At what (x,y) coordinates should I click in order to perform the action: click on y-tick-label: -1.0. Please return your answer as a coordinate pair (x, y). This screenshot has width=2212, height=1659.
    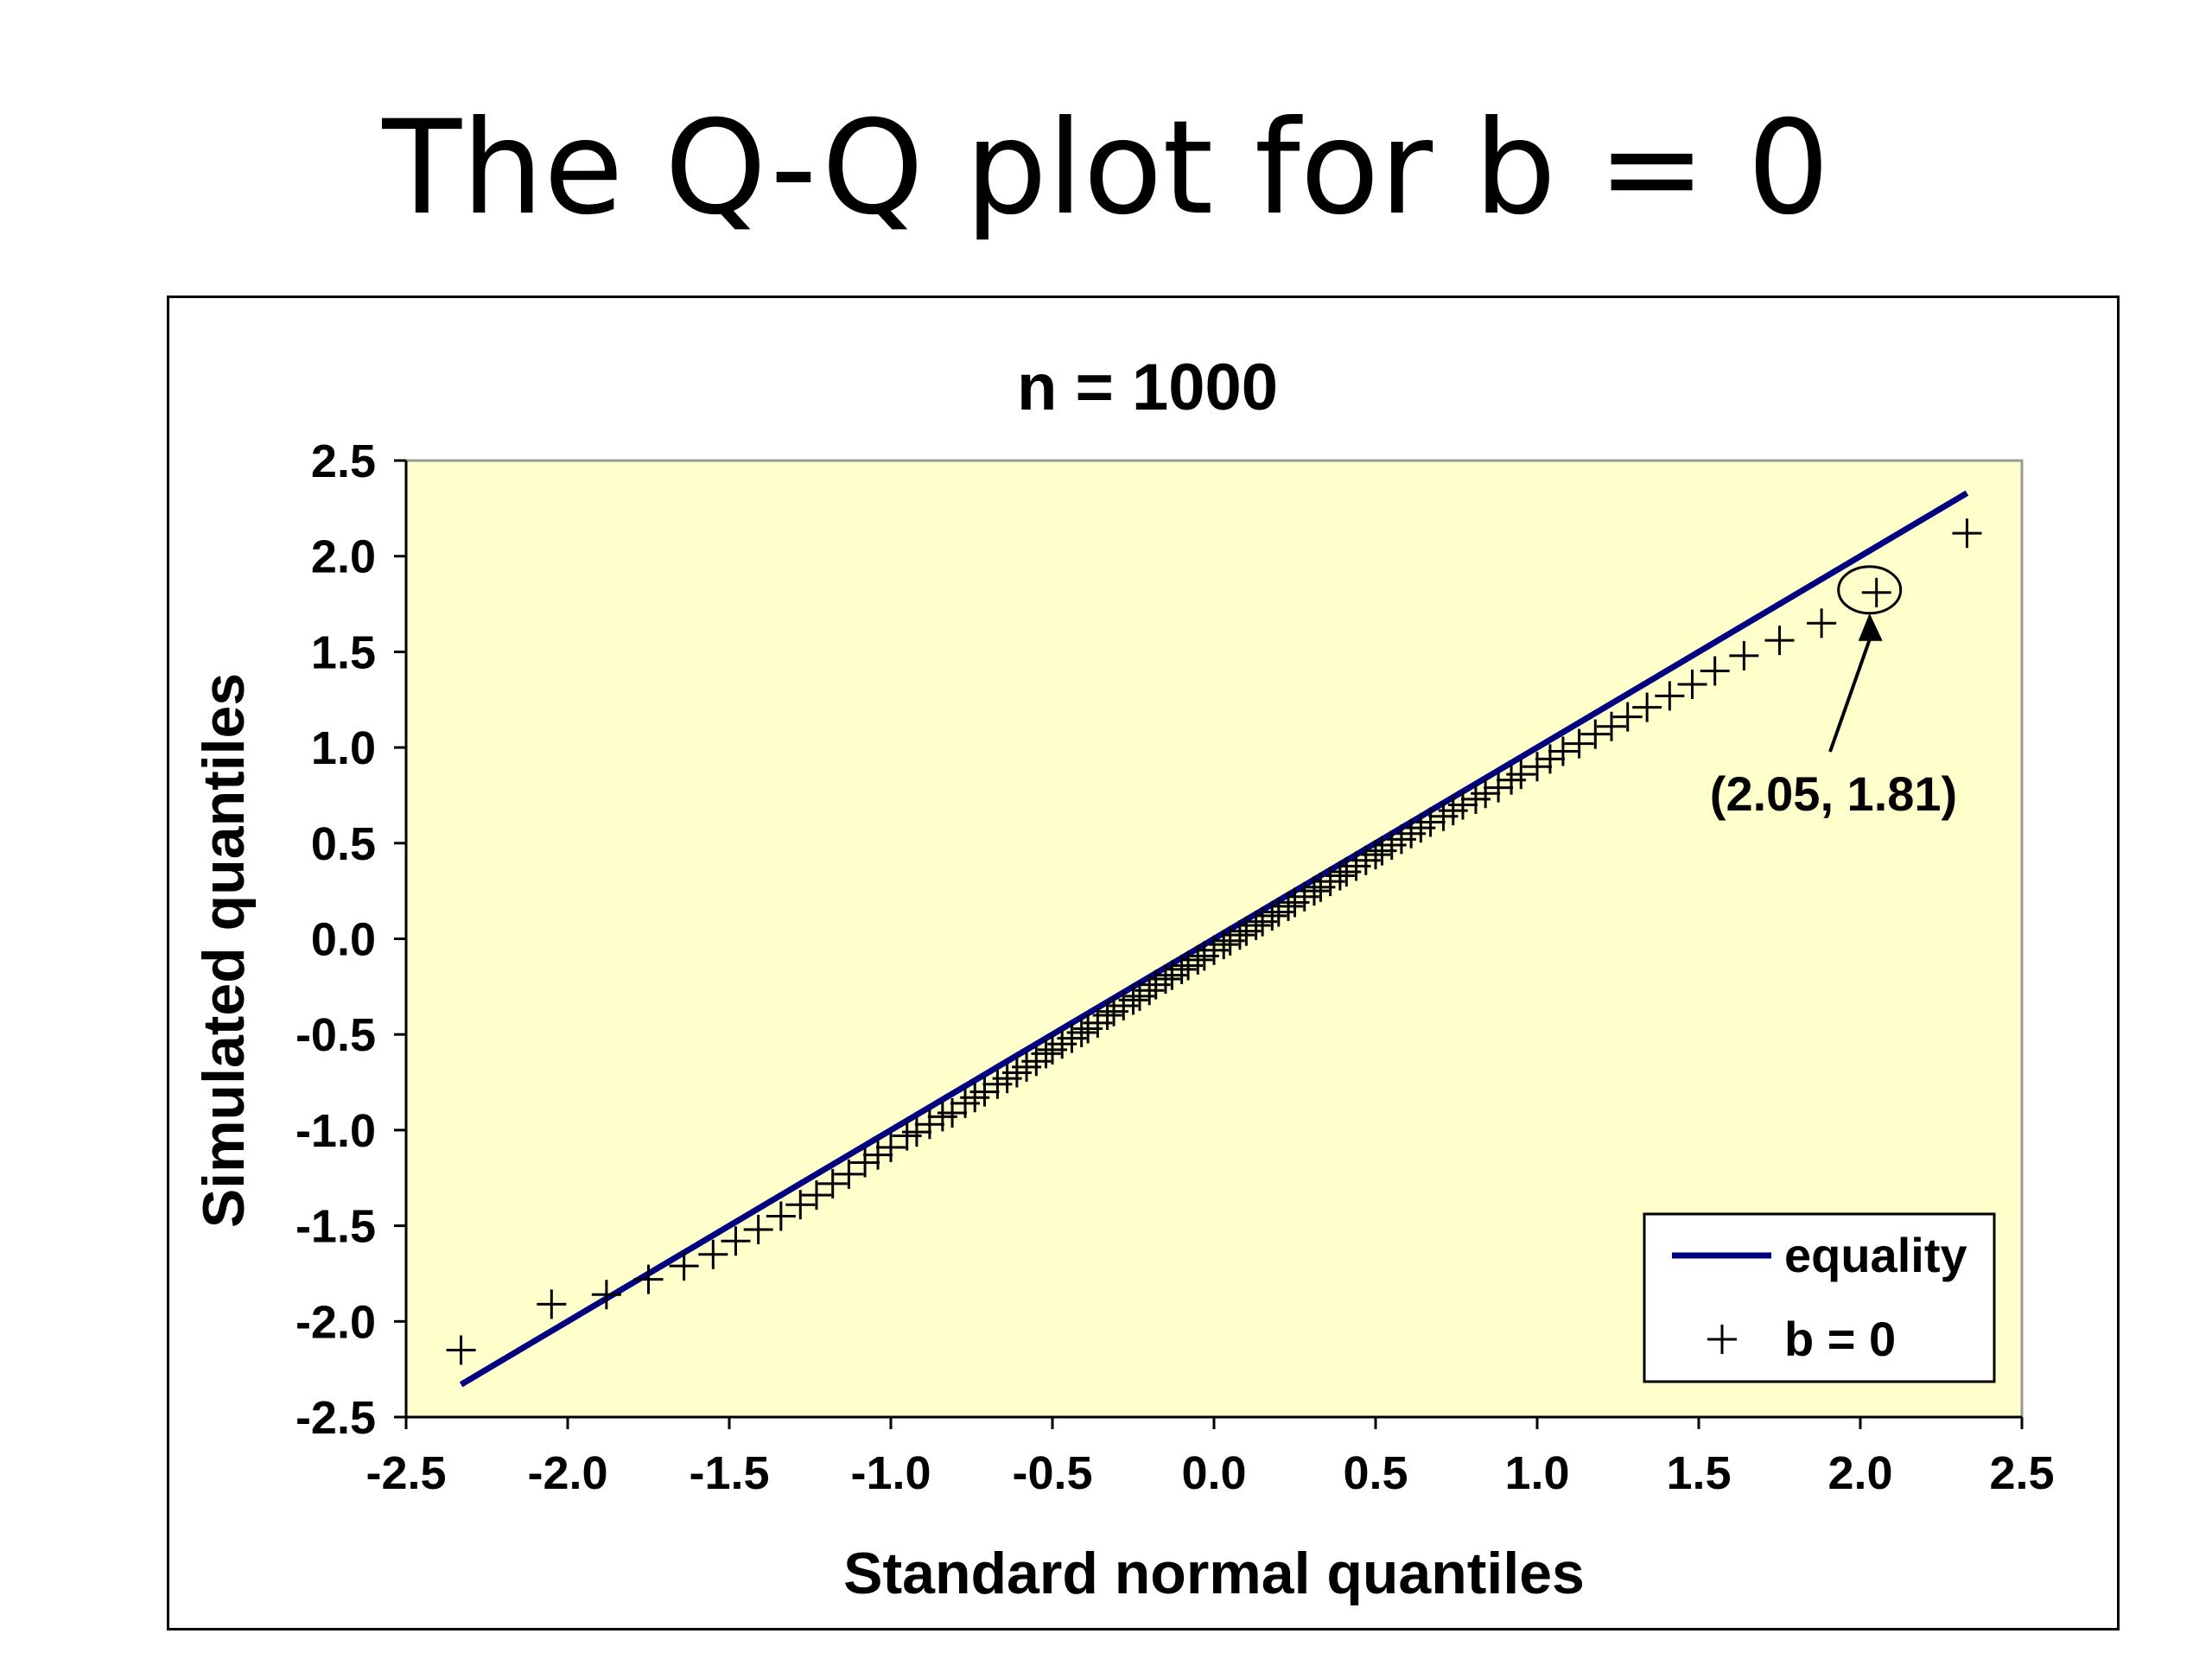
    Looking at the image, I should click on (336, 1131).